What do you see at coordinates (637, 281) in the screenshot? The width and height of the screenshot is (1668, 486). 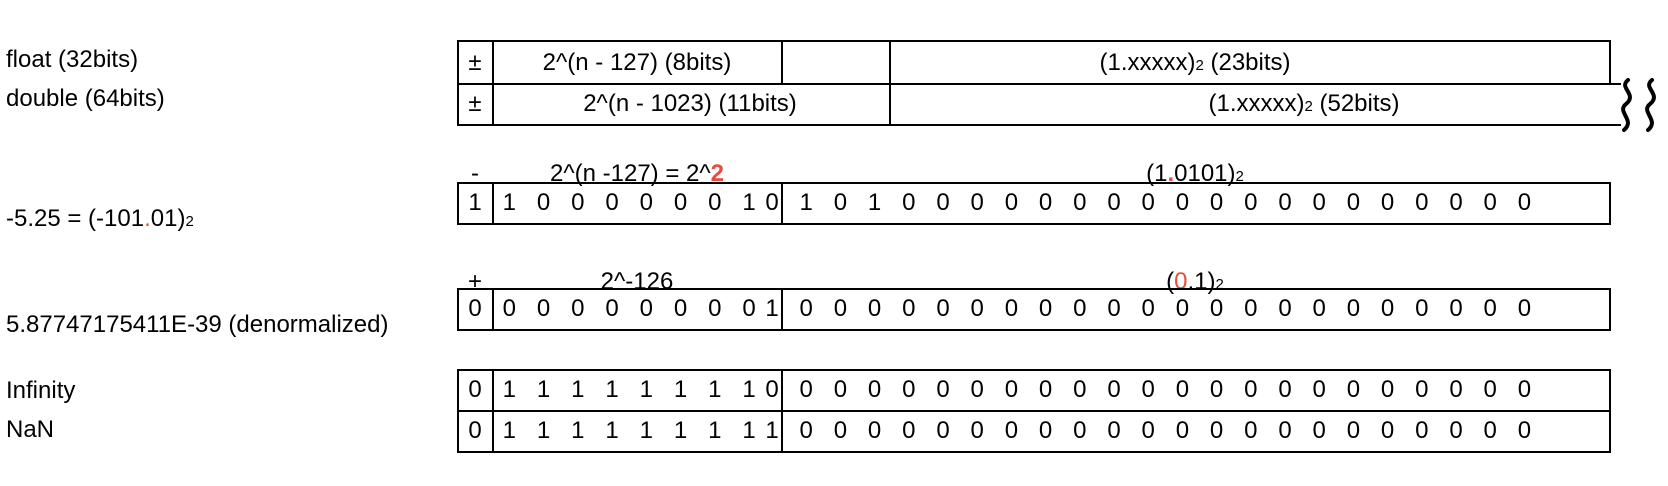 I see `example-denormalized-exponent-header: 2^-126` at bounding box center [637, 281].